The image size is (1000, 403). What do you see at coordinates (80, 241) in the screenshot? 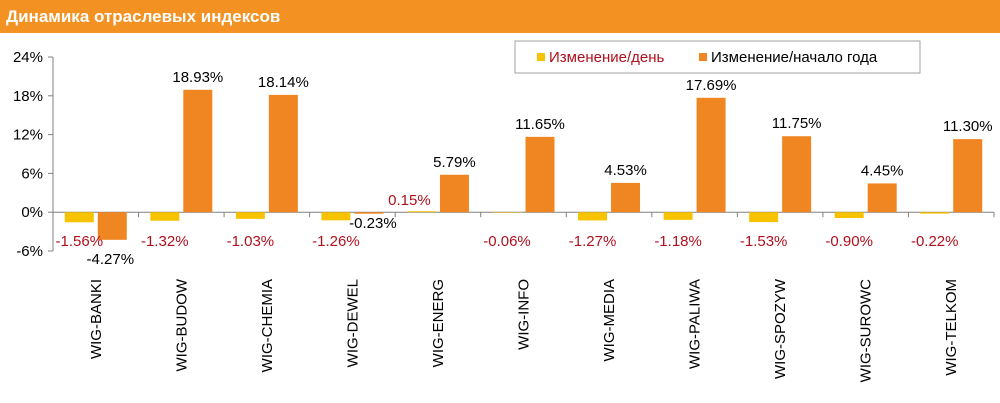
I see `data-label-daily: -1.56%` at bounding box center [80, 241].